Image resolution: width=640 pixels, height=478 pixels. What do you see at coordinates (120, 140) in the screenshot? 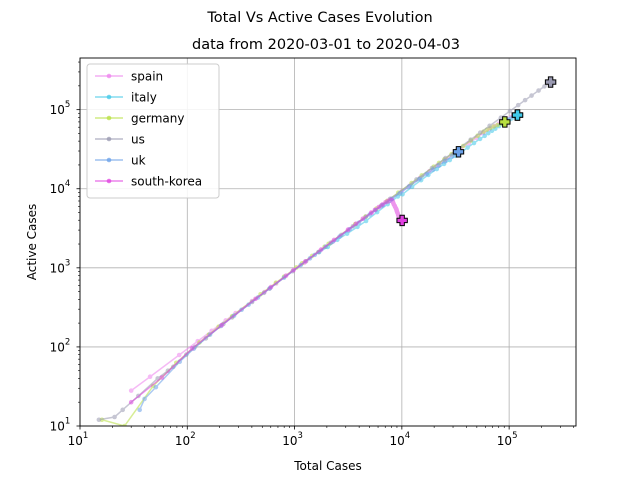
I see `legend-entry-us: us` at bounding box center [120, 140].